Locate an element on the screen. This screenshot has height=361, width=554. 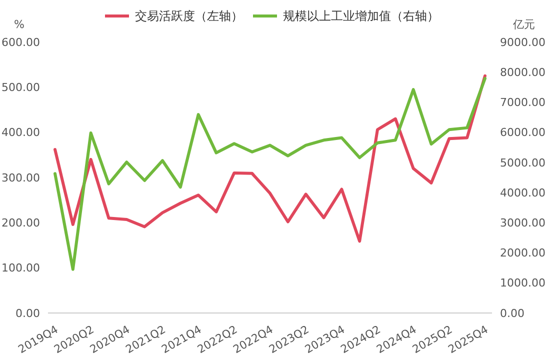
y2-tick-label: 1000.00 is located at coordinates (523, 283).